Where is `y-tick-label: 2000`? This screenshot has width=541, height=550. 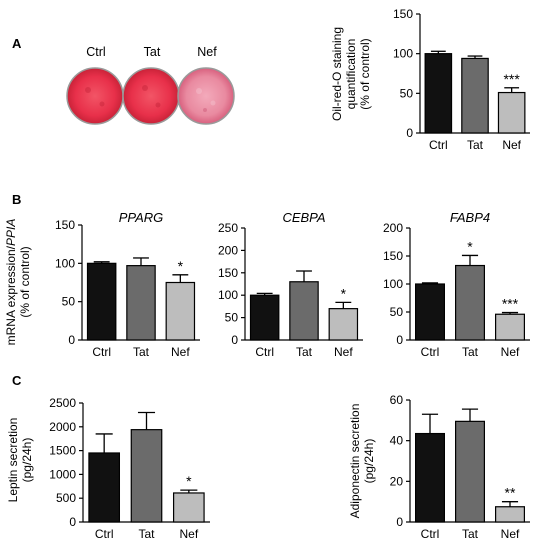
y-tick-label: 2000 is located at coordinates (62, 427).